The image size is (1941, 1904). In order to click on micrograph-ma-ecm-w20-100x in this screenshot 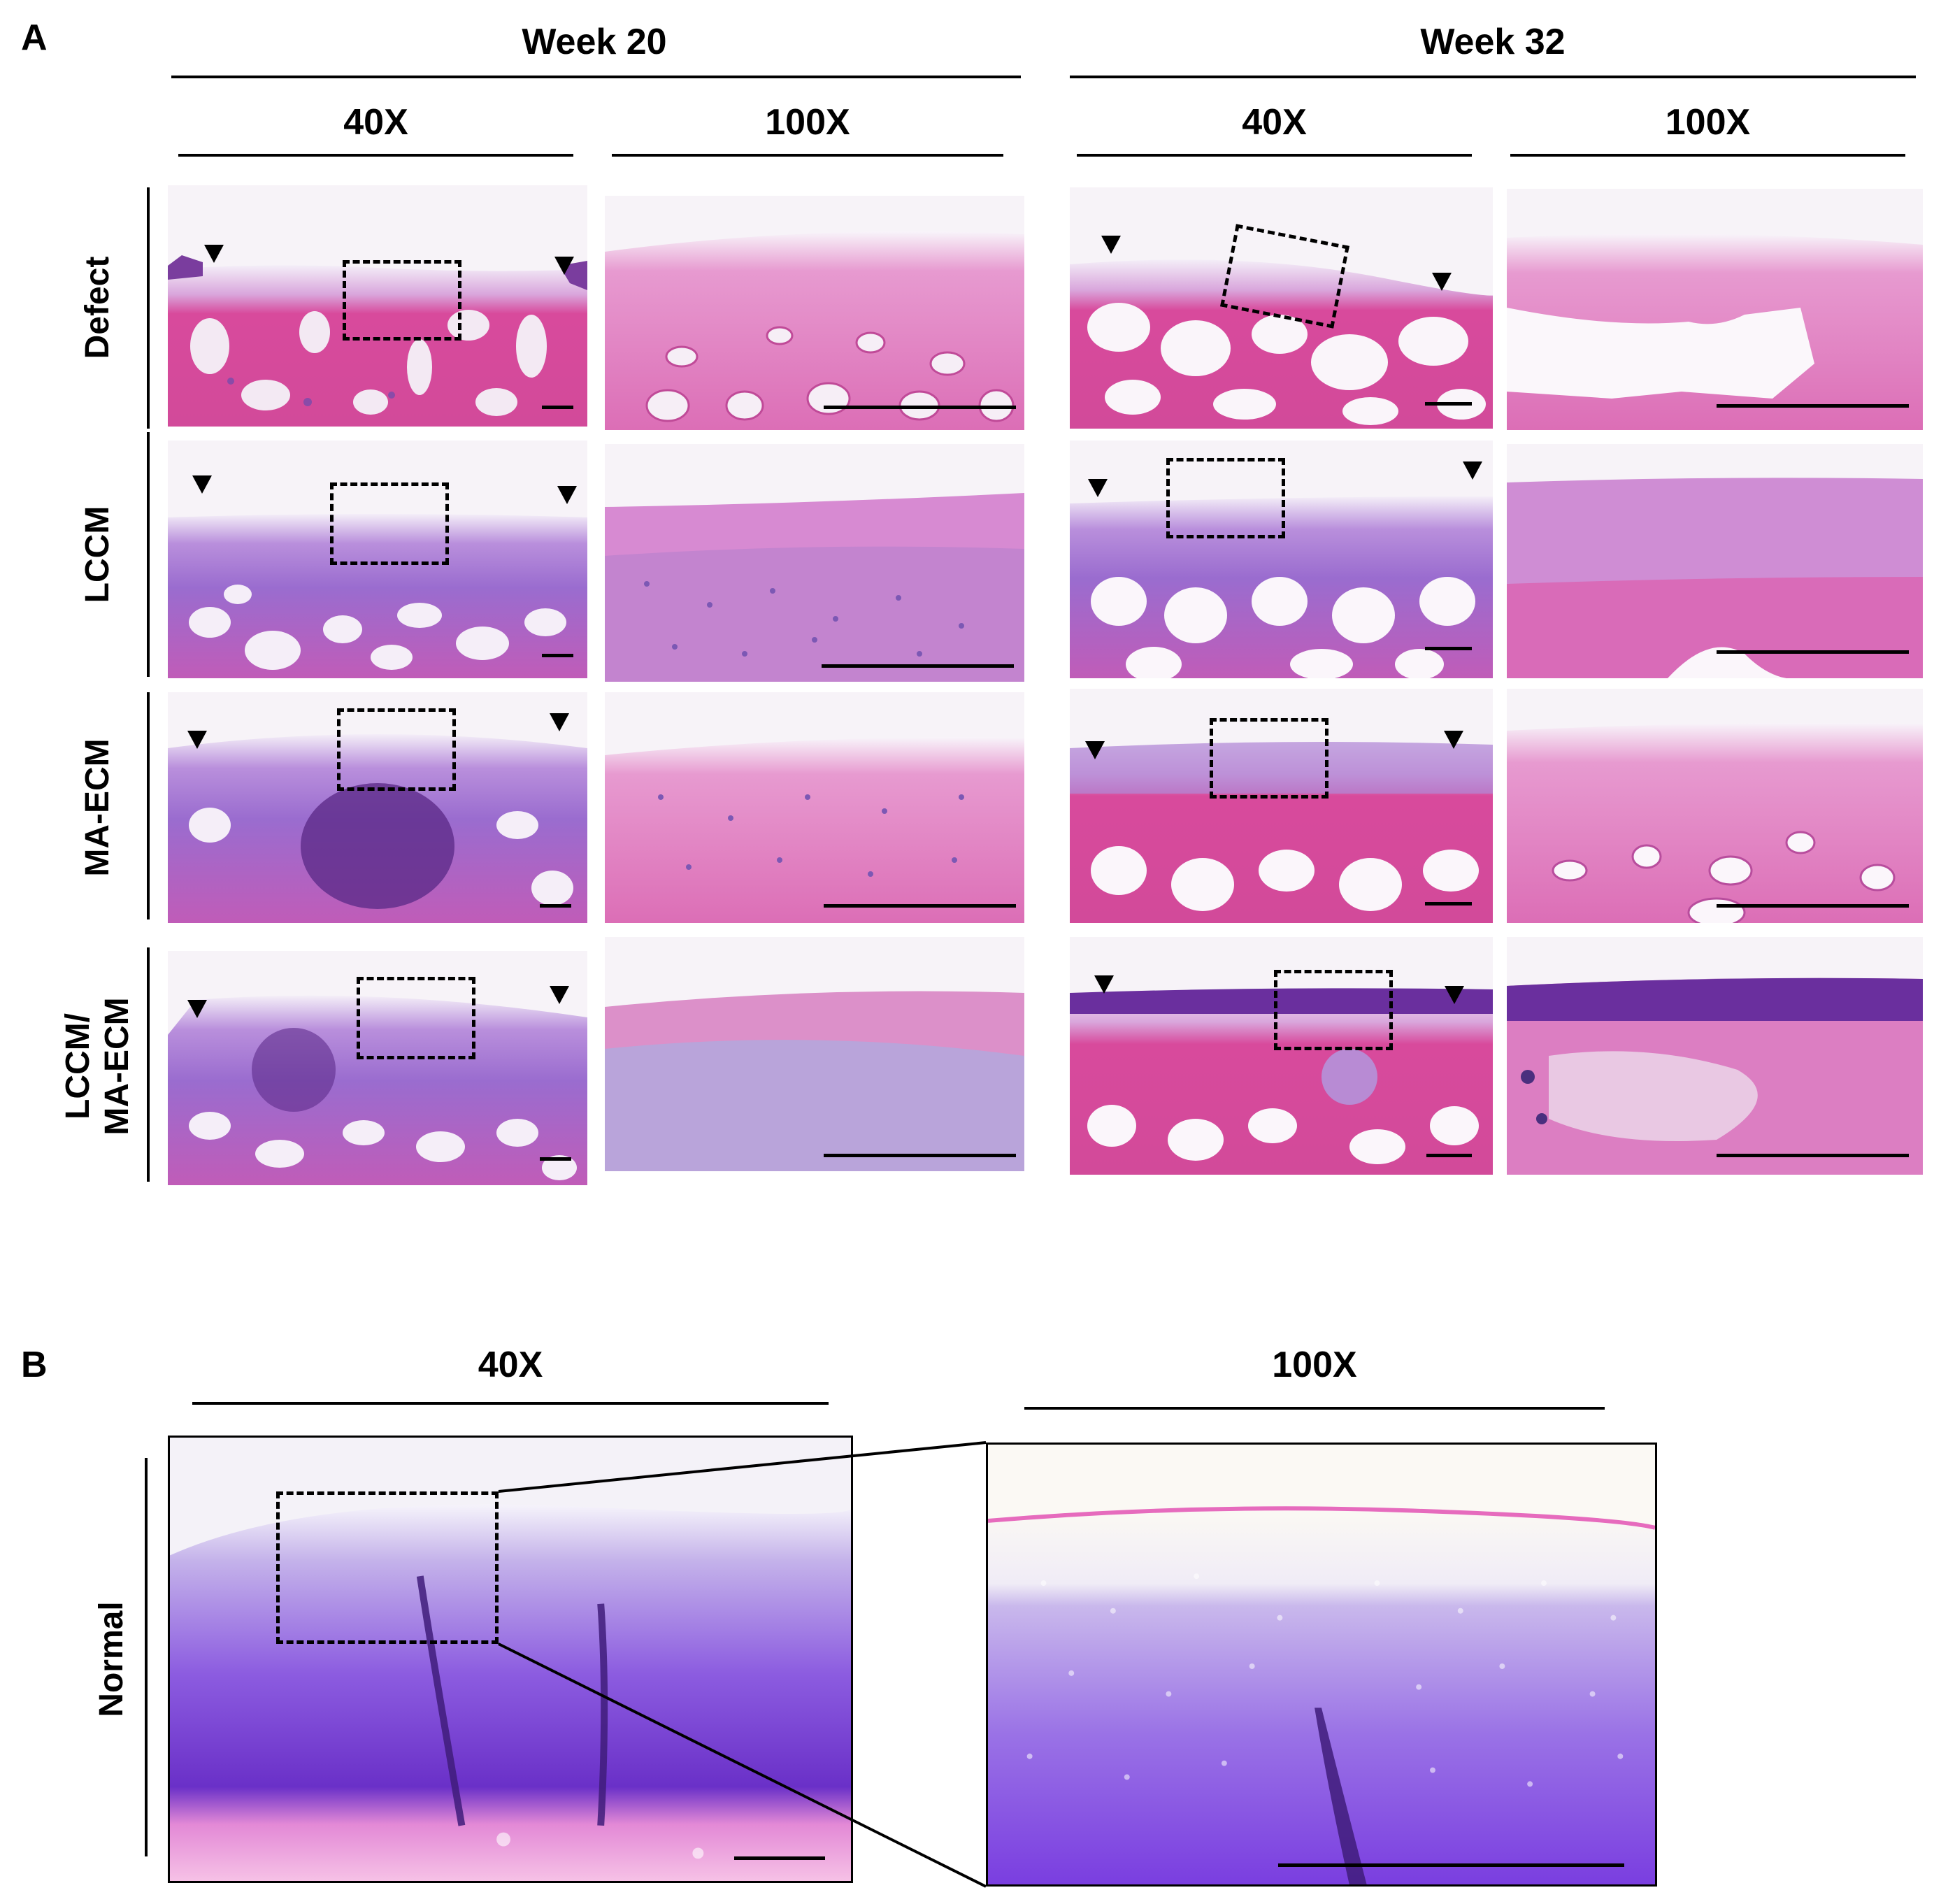, I will do `click(815, 807)`.